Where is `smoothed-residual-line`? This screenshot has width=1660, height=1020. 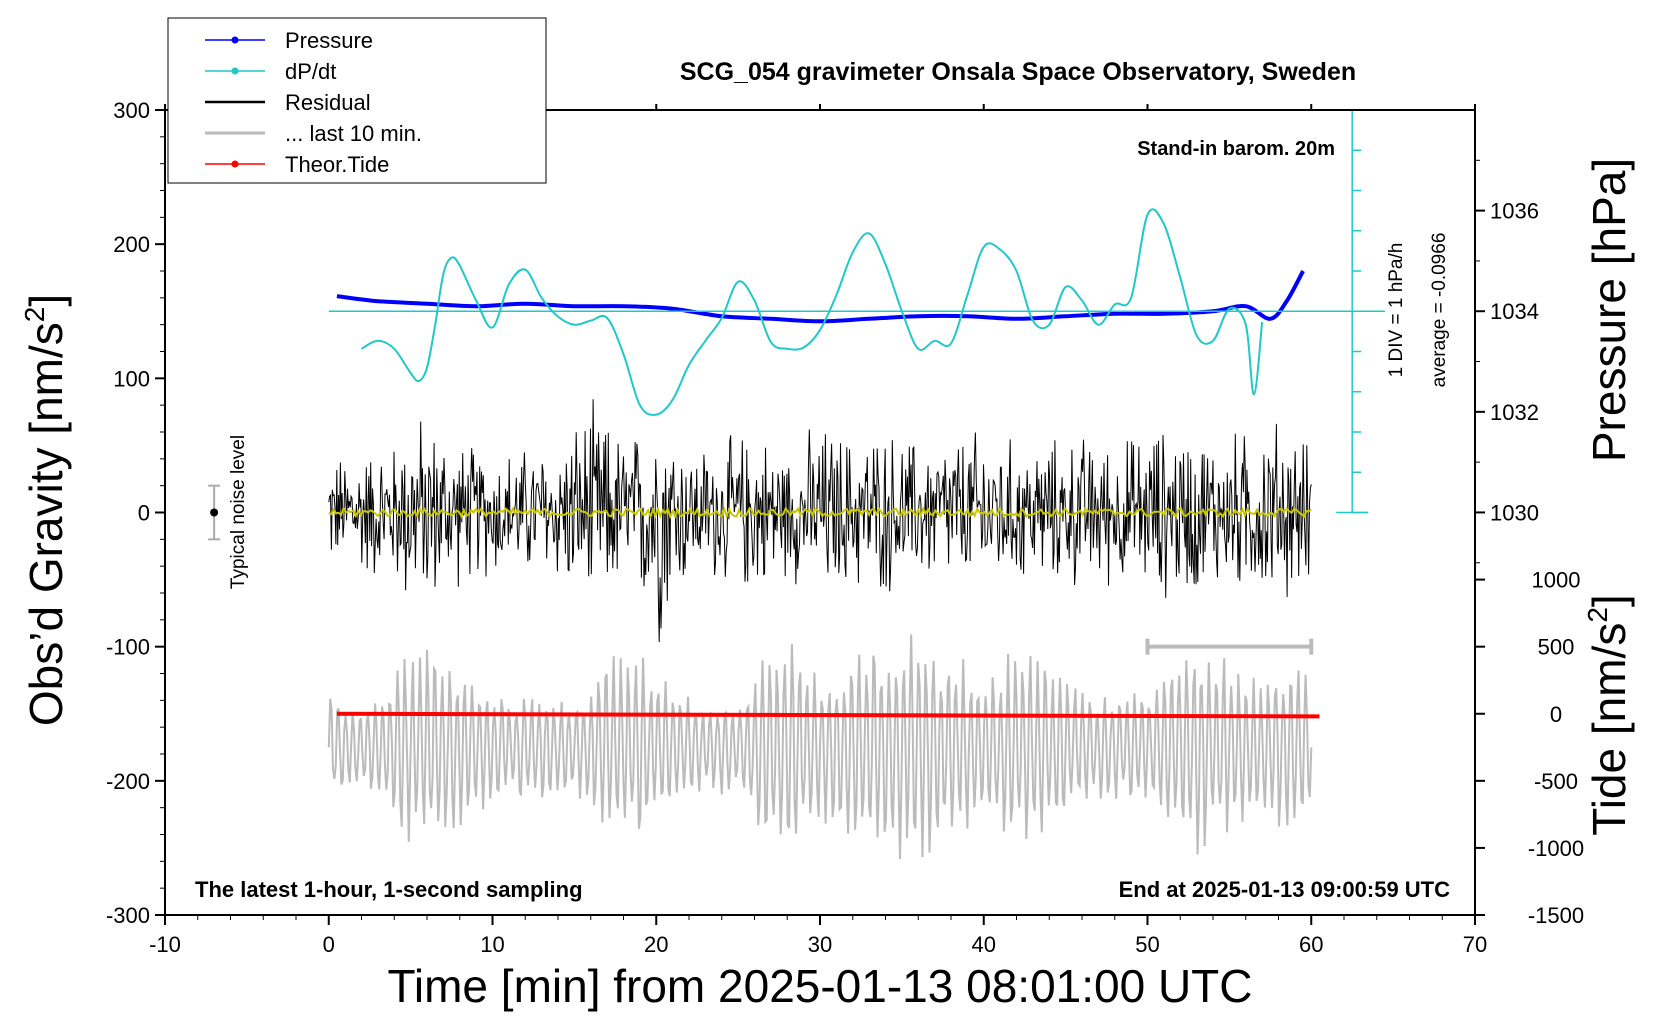 smoothed-residual-line is located at coordinates (820, 512).